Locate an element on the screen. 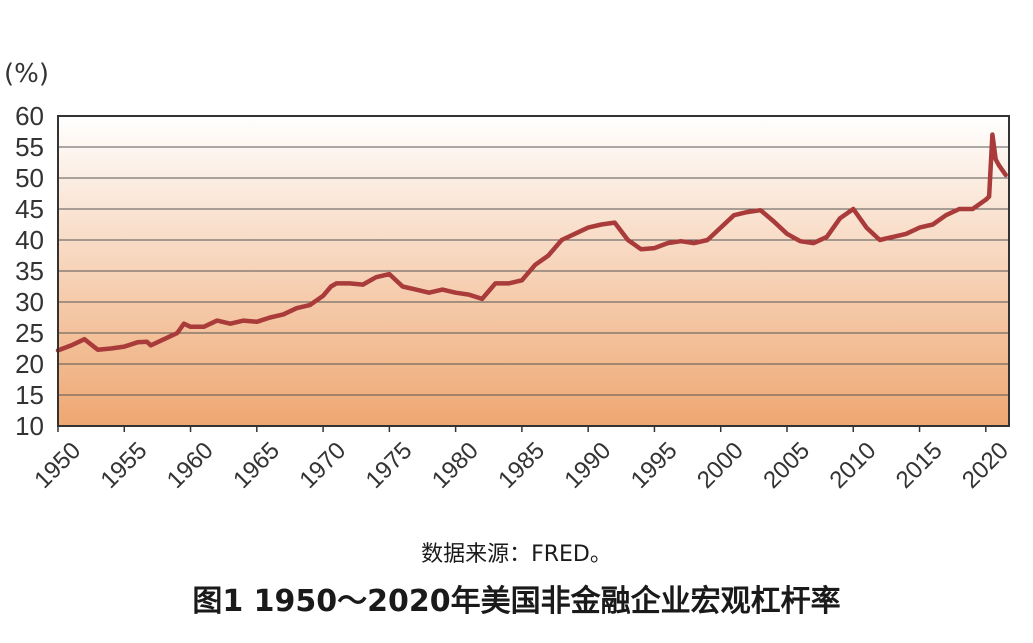 The width and height of the screenshot is (1033, 643). y-tick-label-25: 25 is located at coordinates (29, 333).